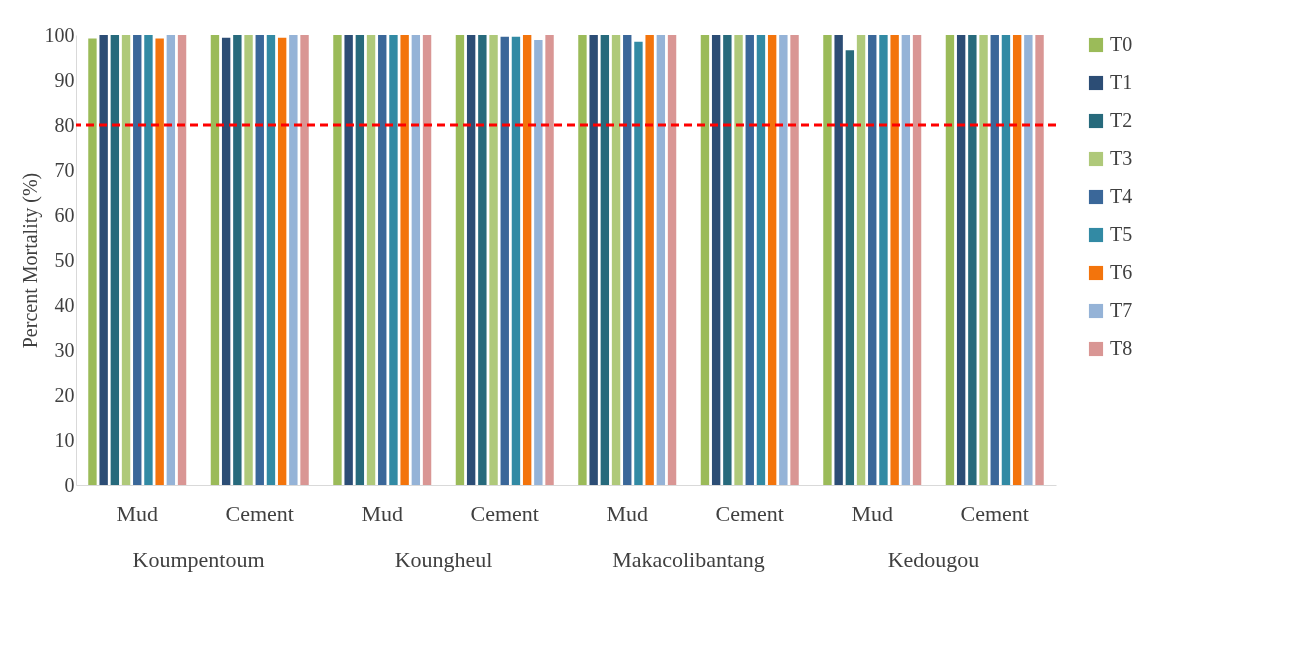 This screenshot has width=1314, height=660. What do you see at coordinates (1121, 44) in the screenshot?
I see `legend-label: T0` at bounding box center [1121, 44].